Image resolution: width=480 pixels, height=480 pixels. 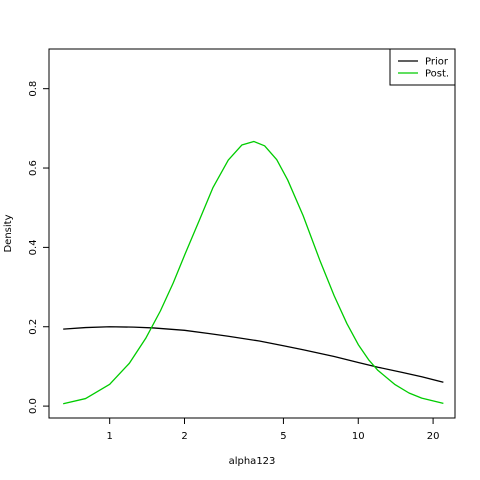 What do you see at coordinates (253, 354) in the screenshot?
I see `series-line-prior` at bounding box center [253, 354].